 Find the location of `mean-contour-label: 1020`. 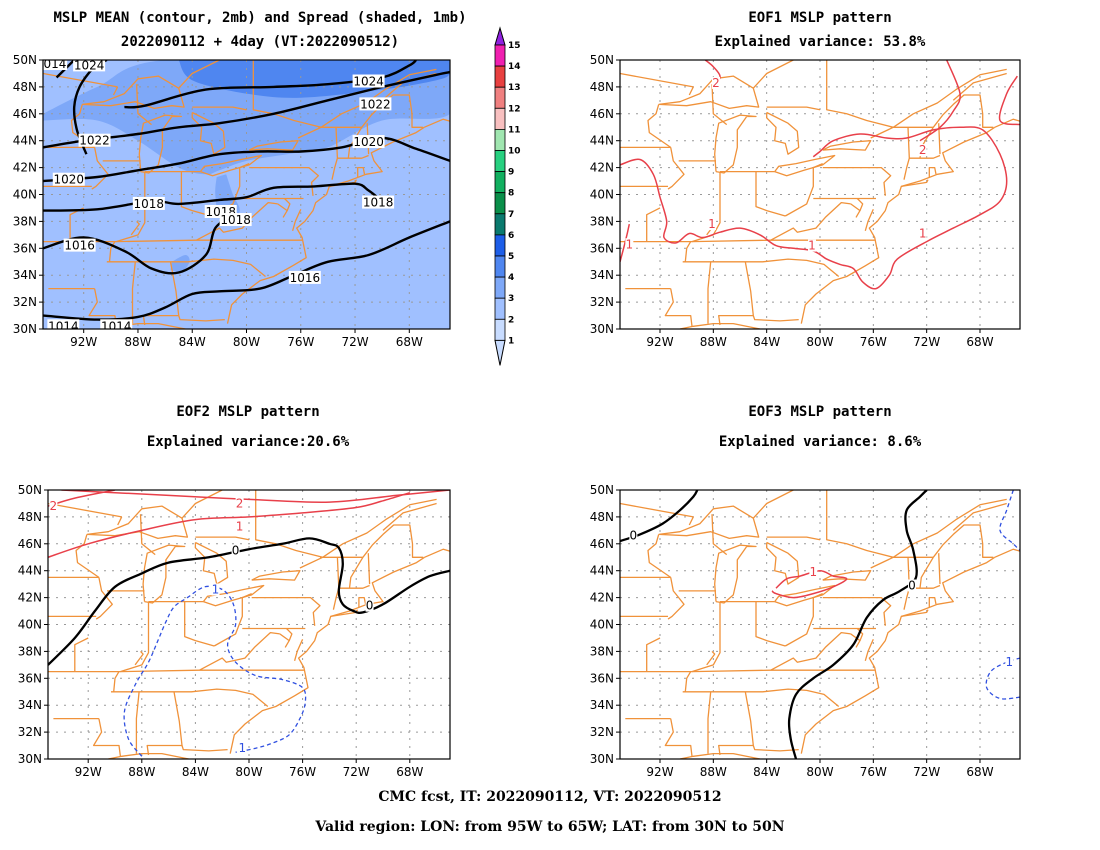

mean-contour-label: 1020 is located at coordinates (69, 180).